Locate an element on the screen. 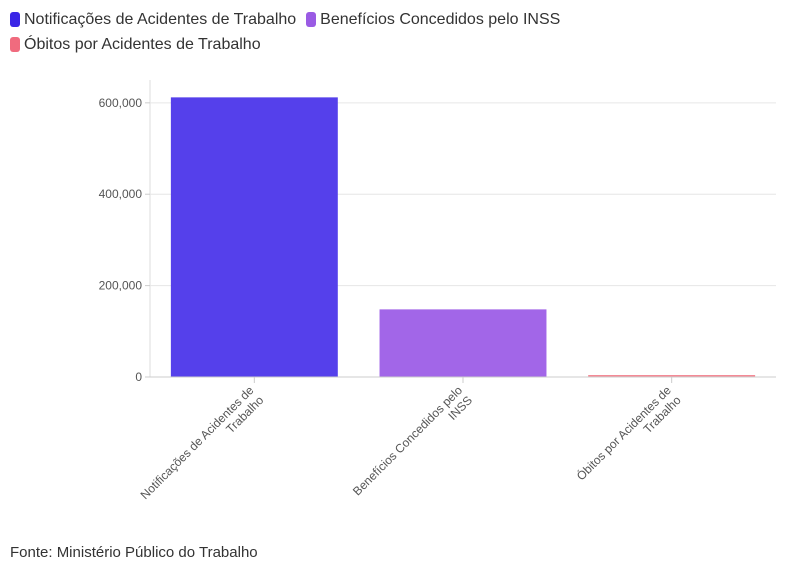  legend-item-notificacoes: Notificações de Acidentes de Trabalho is located at coordinates (153, 19).